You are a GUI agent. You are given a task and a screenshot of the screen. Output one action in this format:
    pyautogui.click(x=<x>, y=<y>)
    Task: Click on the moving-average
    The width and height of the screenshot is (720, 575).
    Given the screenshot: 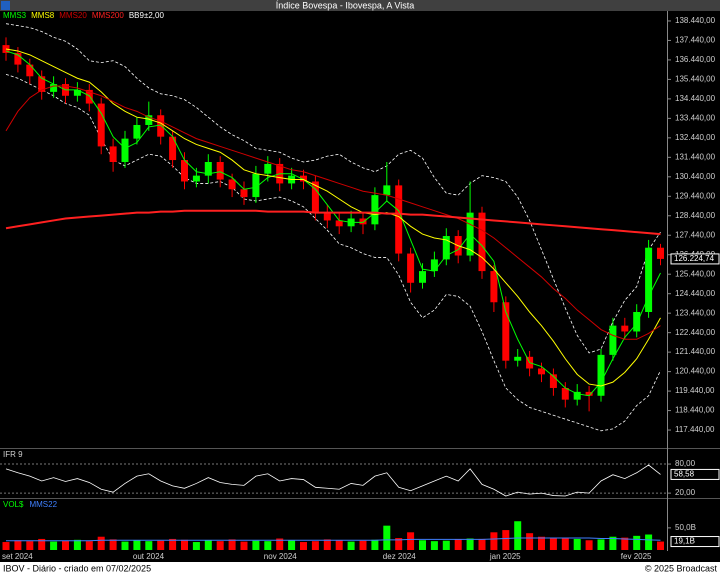 What is the action you would take?
    pyautogui.click(x=333, y=222)
    